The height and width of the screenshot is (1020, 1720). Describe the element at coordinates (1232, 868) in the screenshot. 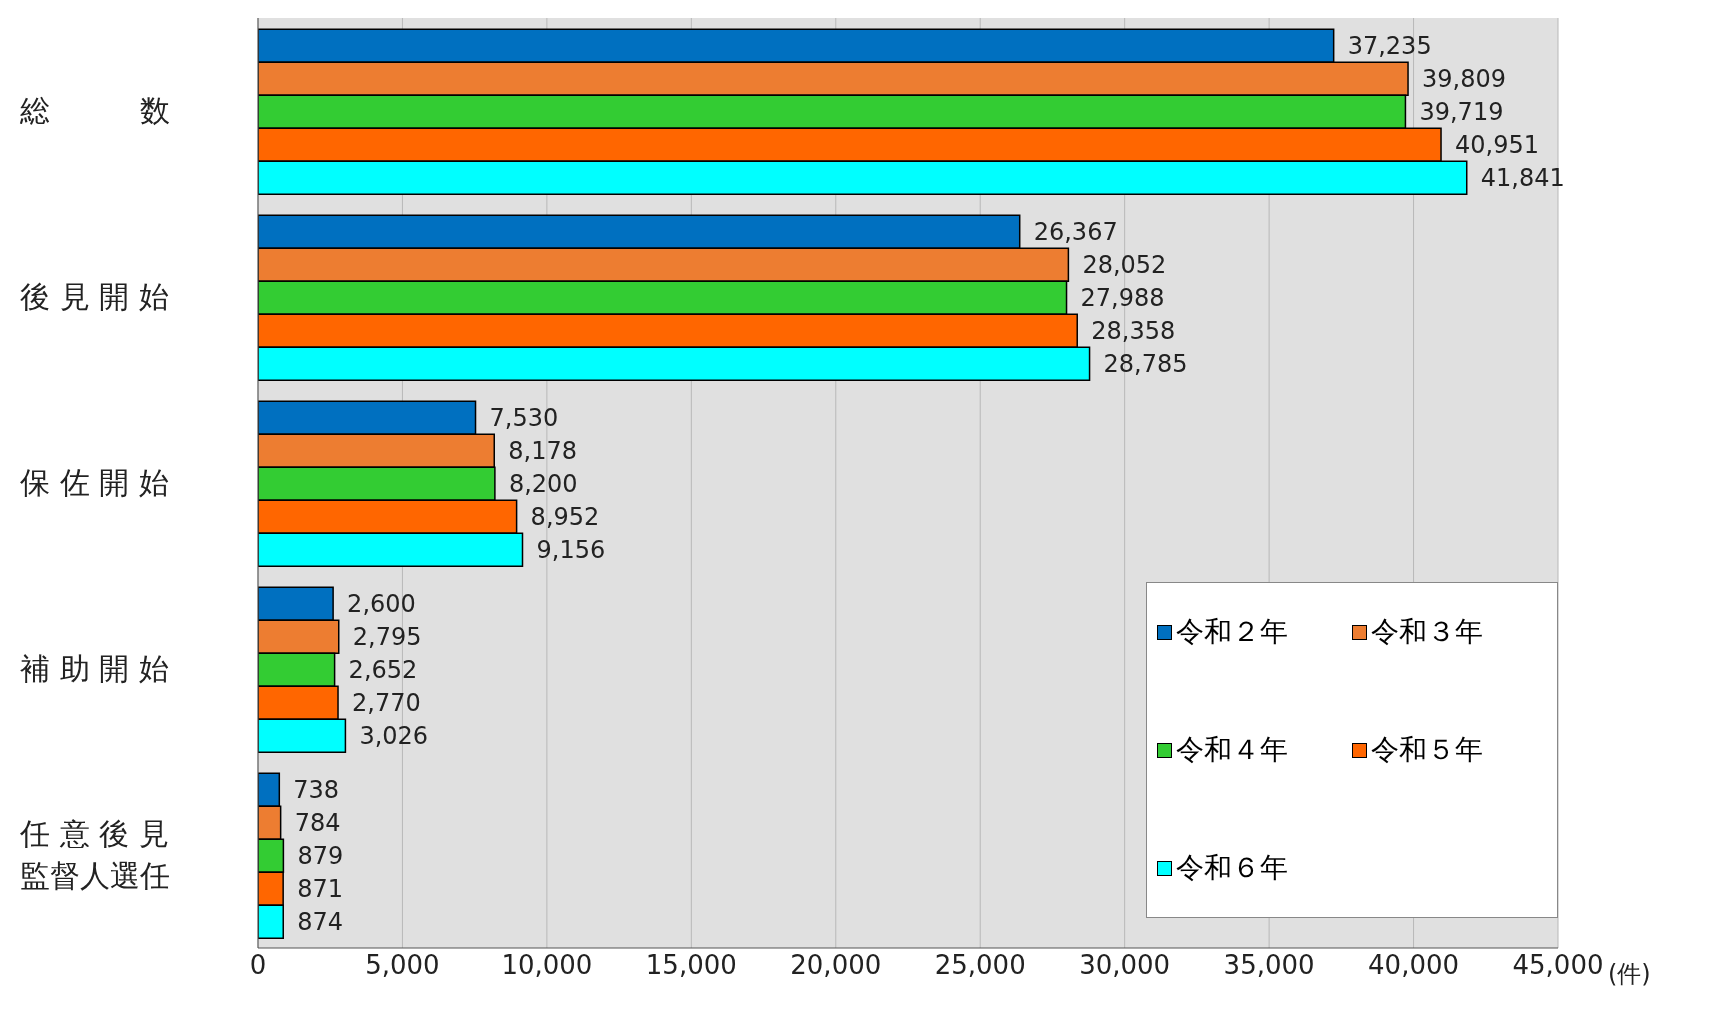

I see `legend-label: 令和６年` at that location.